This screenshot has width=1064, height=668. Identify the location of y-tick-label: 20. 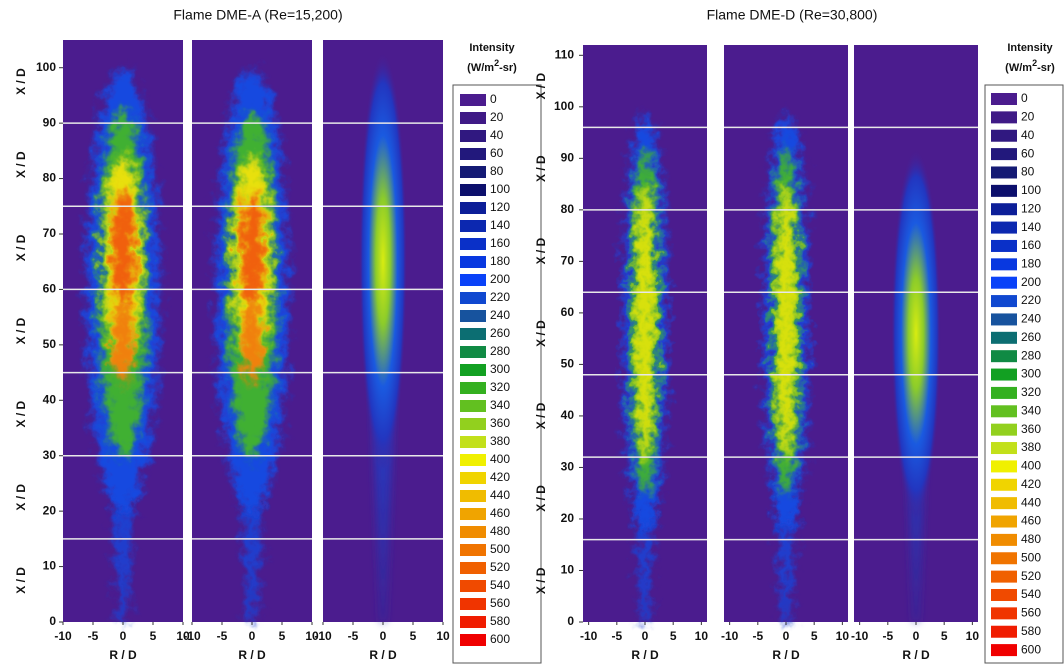
(50, 510).